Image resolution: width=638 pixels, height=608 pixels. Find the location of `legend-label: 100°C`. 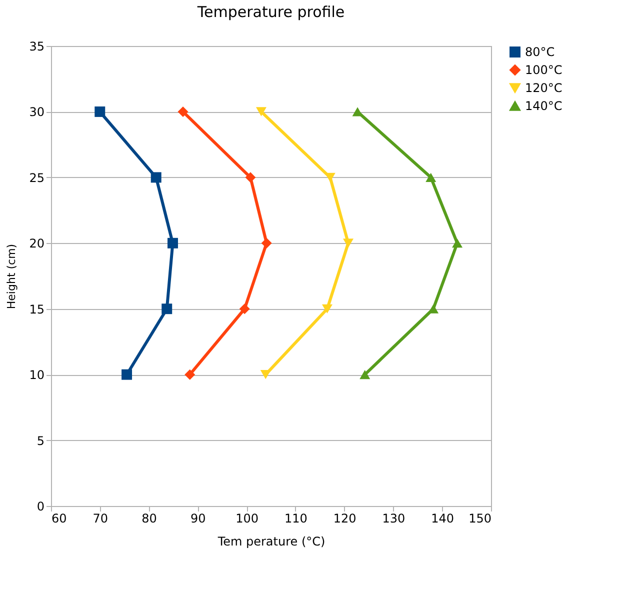

legend-label: 100°C is located at coordinates (543, 70).